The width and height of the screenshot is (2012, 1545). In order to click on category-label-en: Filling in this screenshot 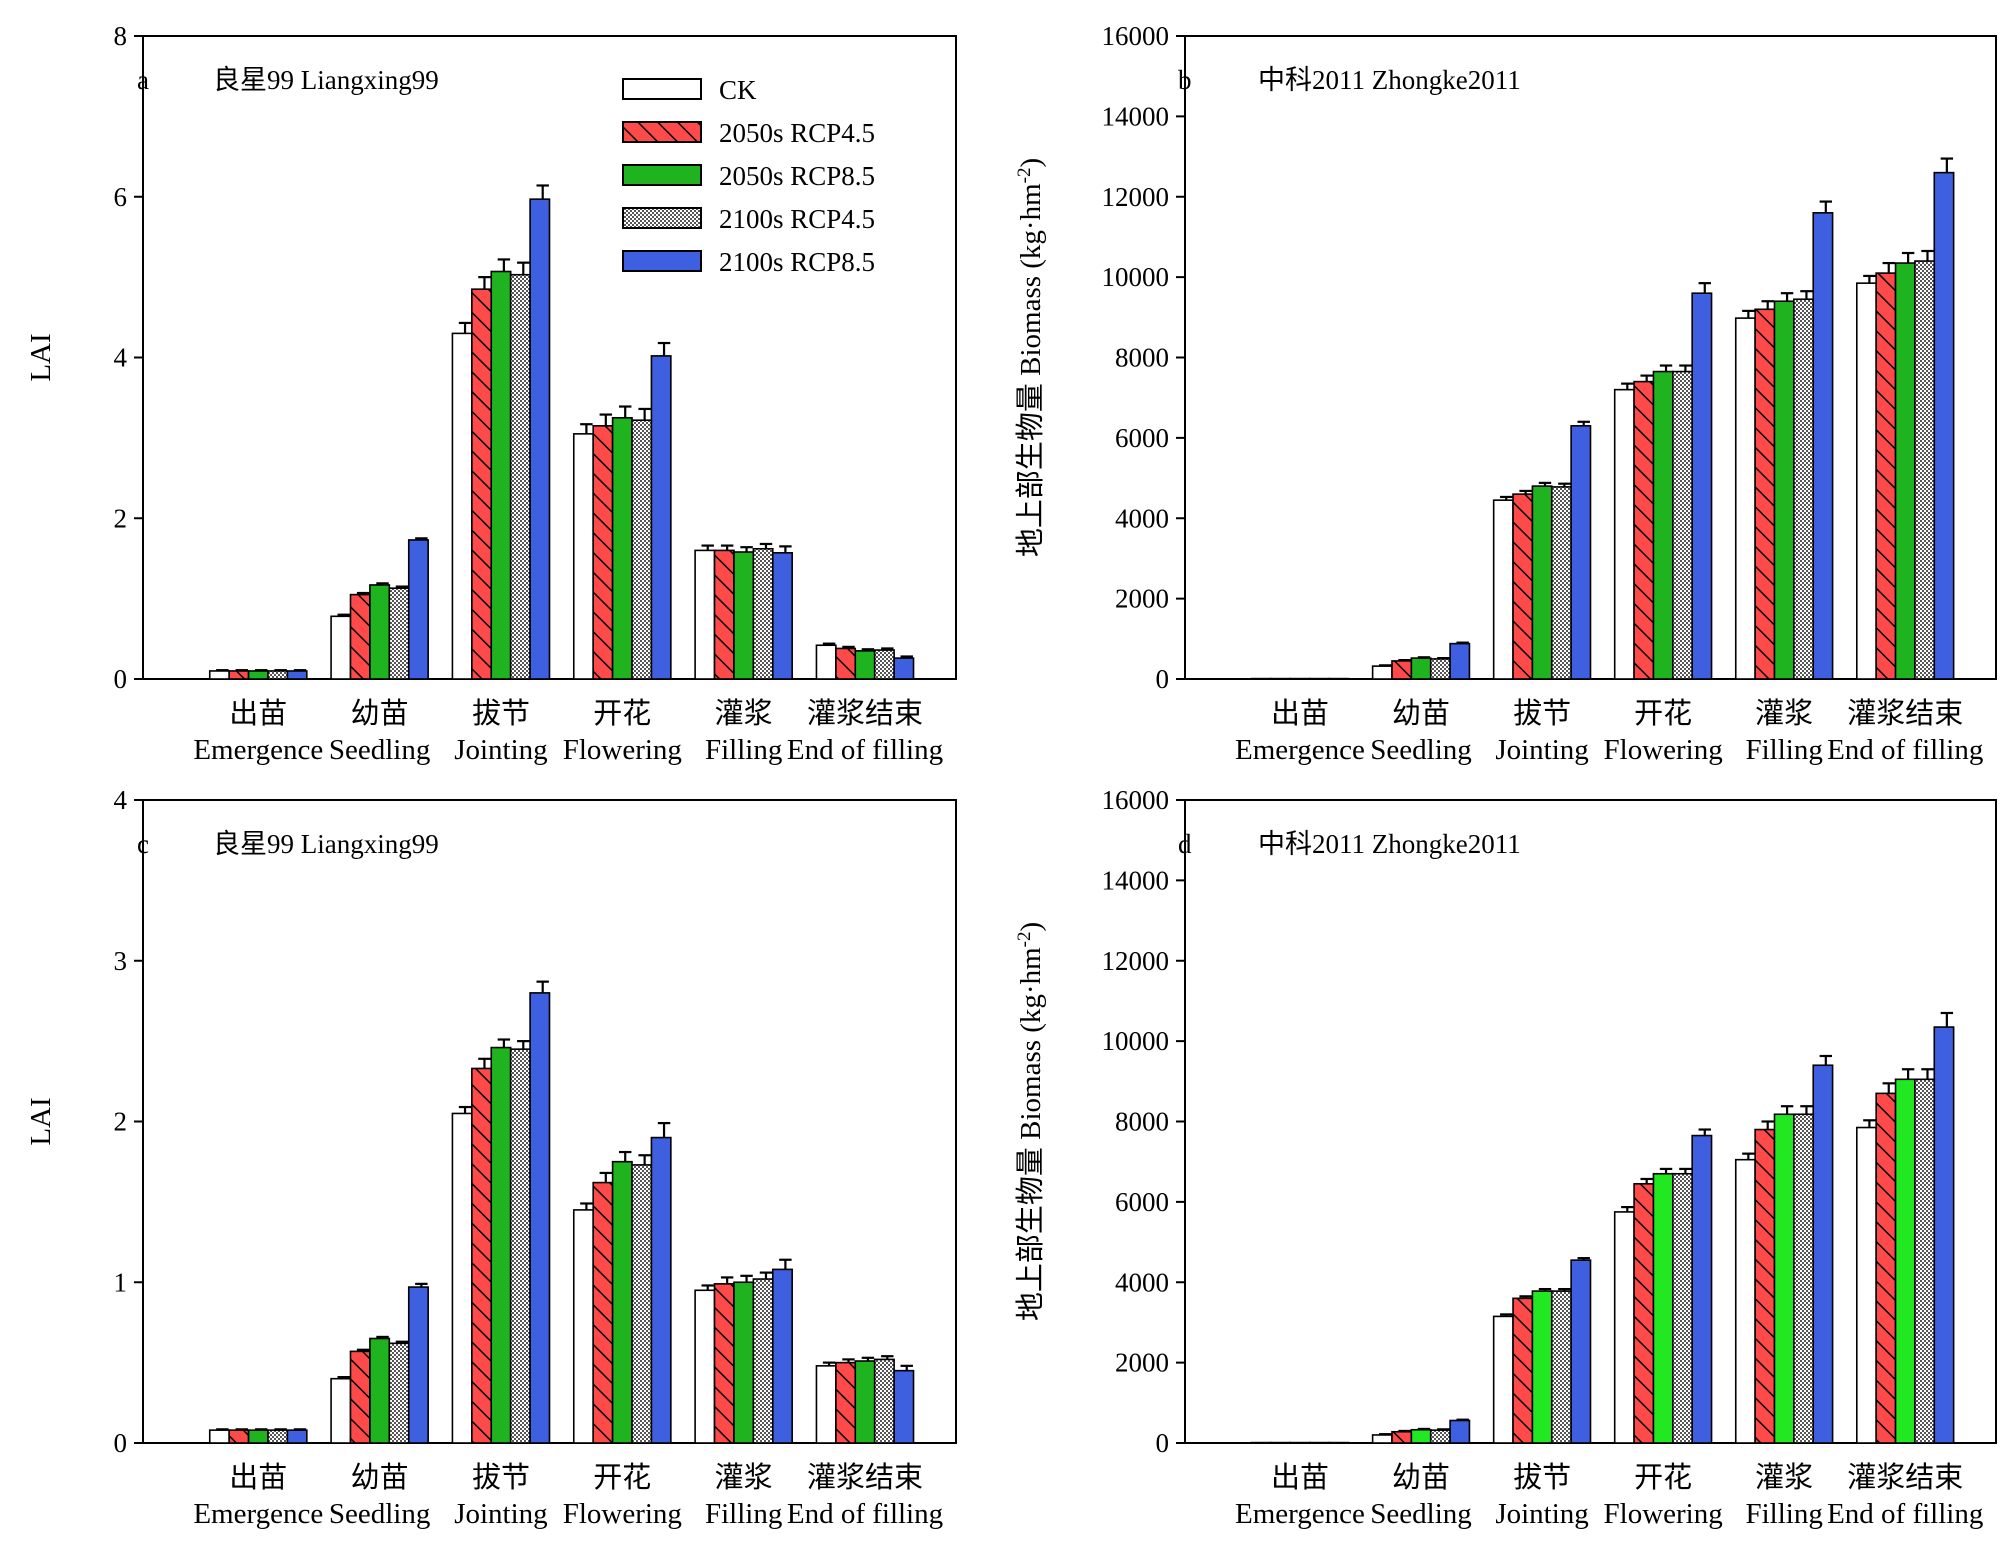, I will do `click(1783, 1514)`.